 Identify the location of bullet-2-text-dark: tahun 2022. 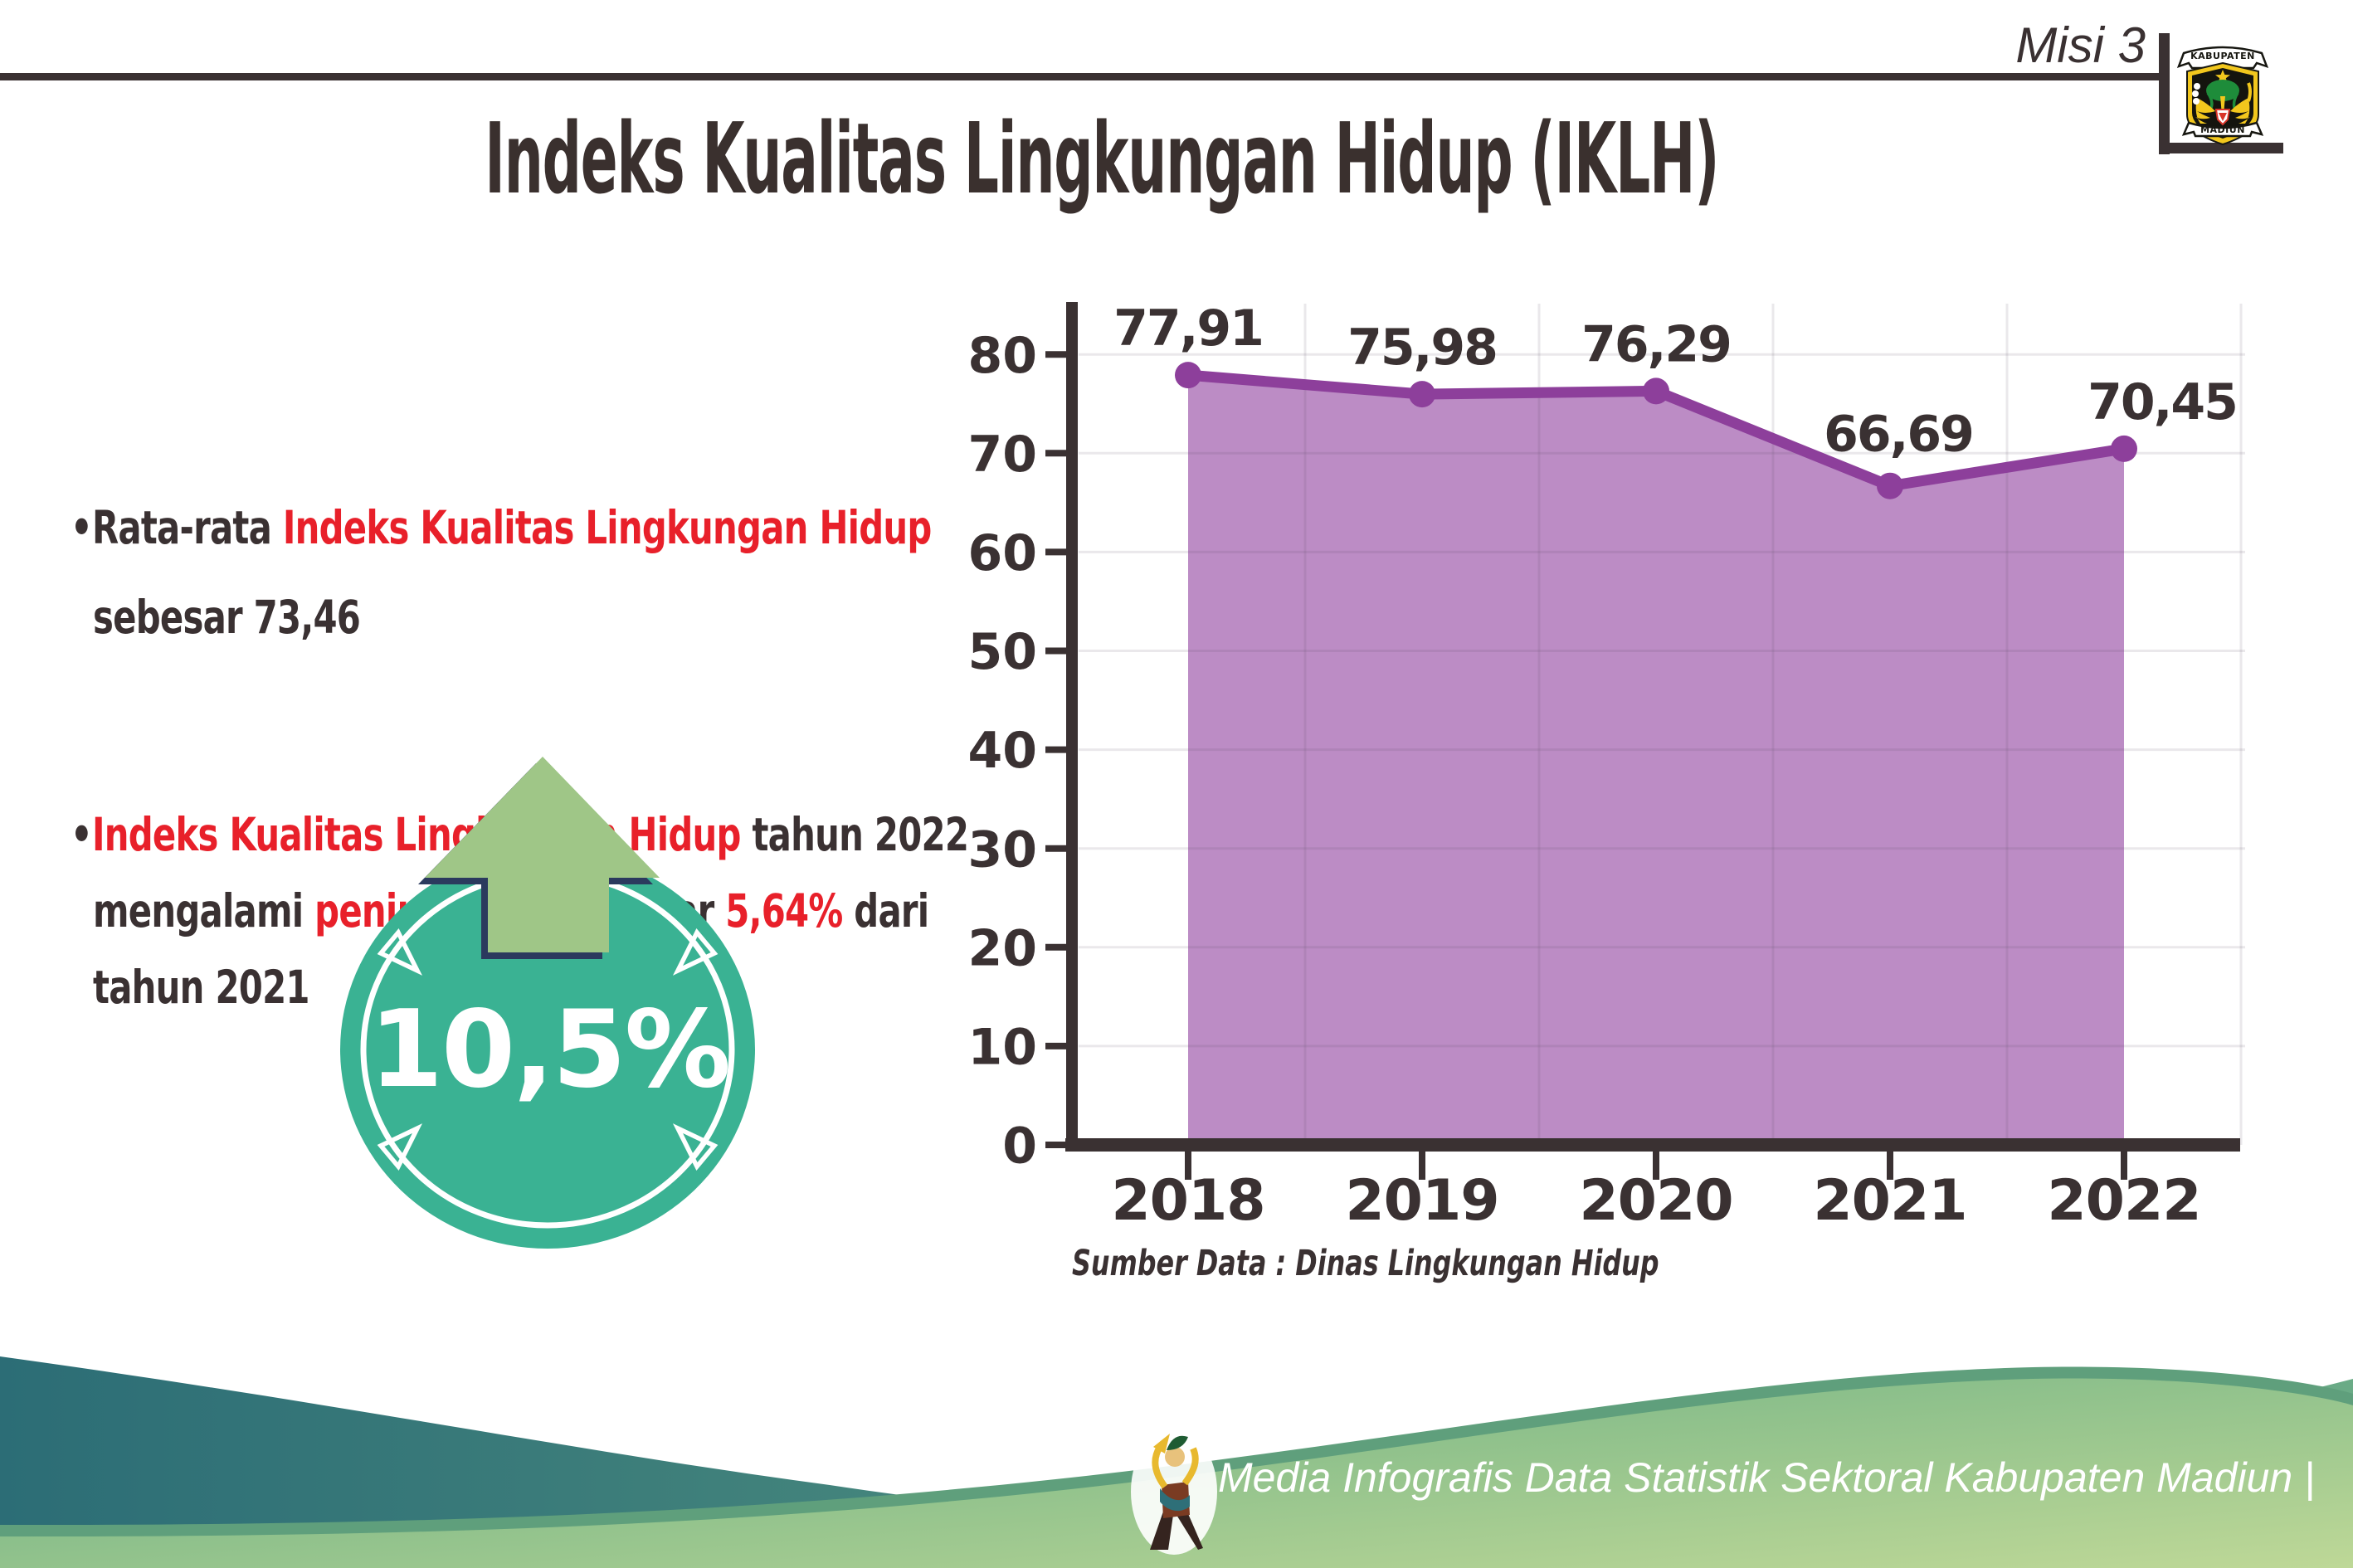
(854, 834).